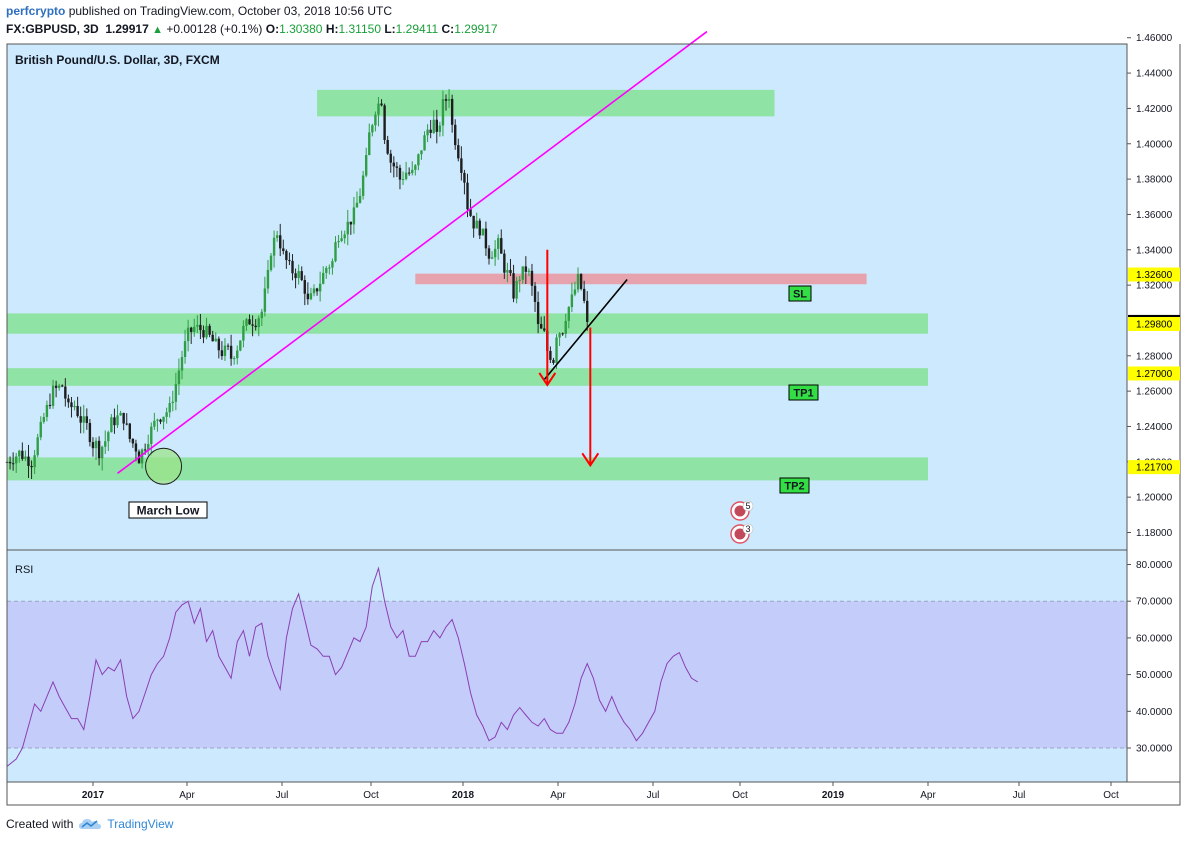  I want to click on price-label-tp1-bg, so click(1154, 373).